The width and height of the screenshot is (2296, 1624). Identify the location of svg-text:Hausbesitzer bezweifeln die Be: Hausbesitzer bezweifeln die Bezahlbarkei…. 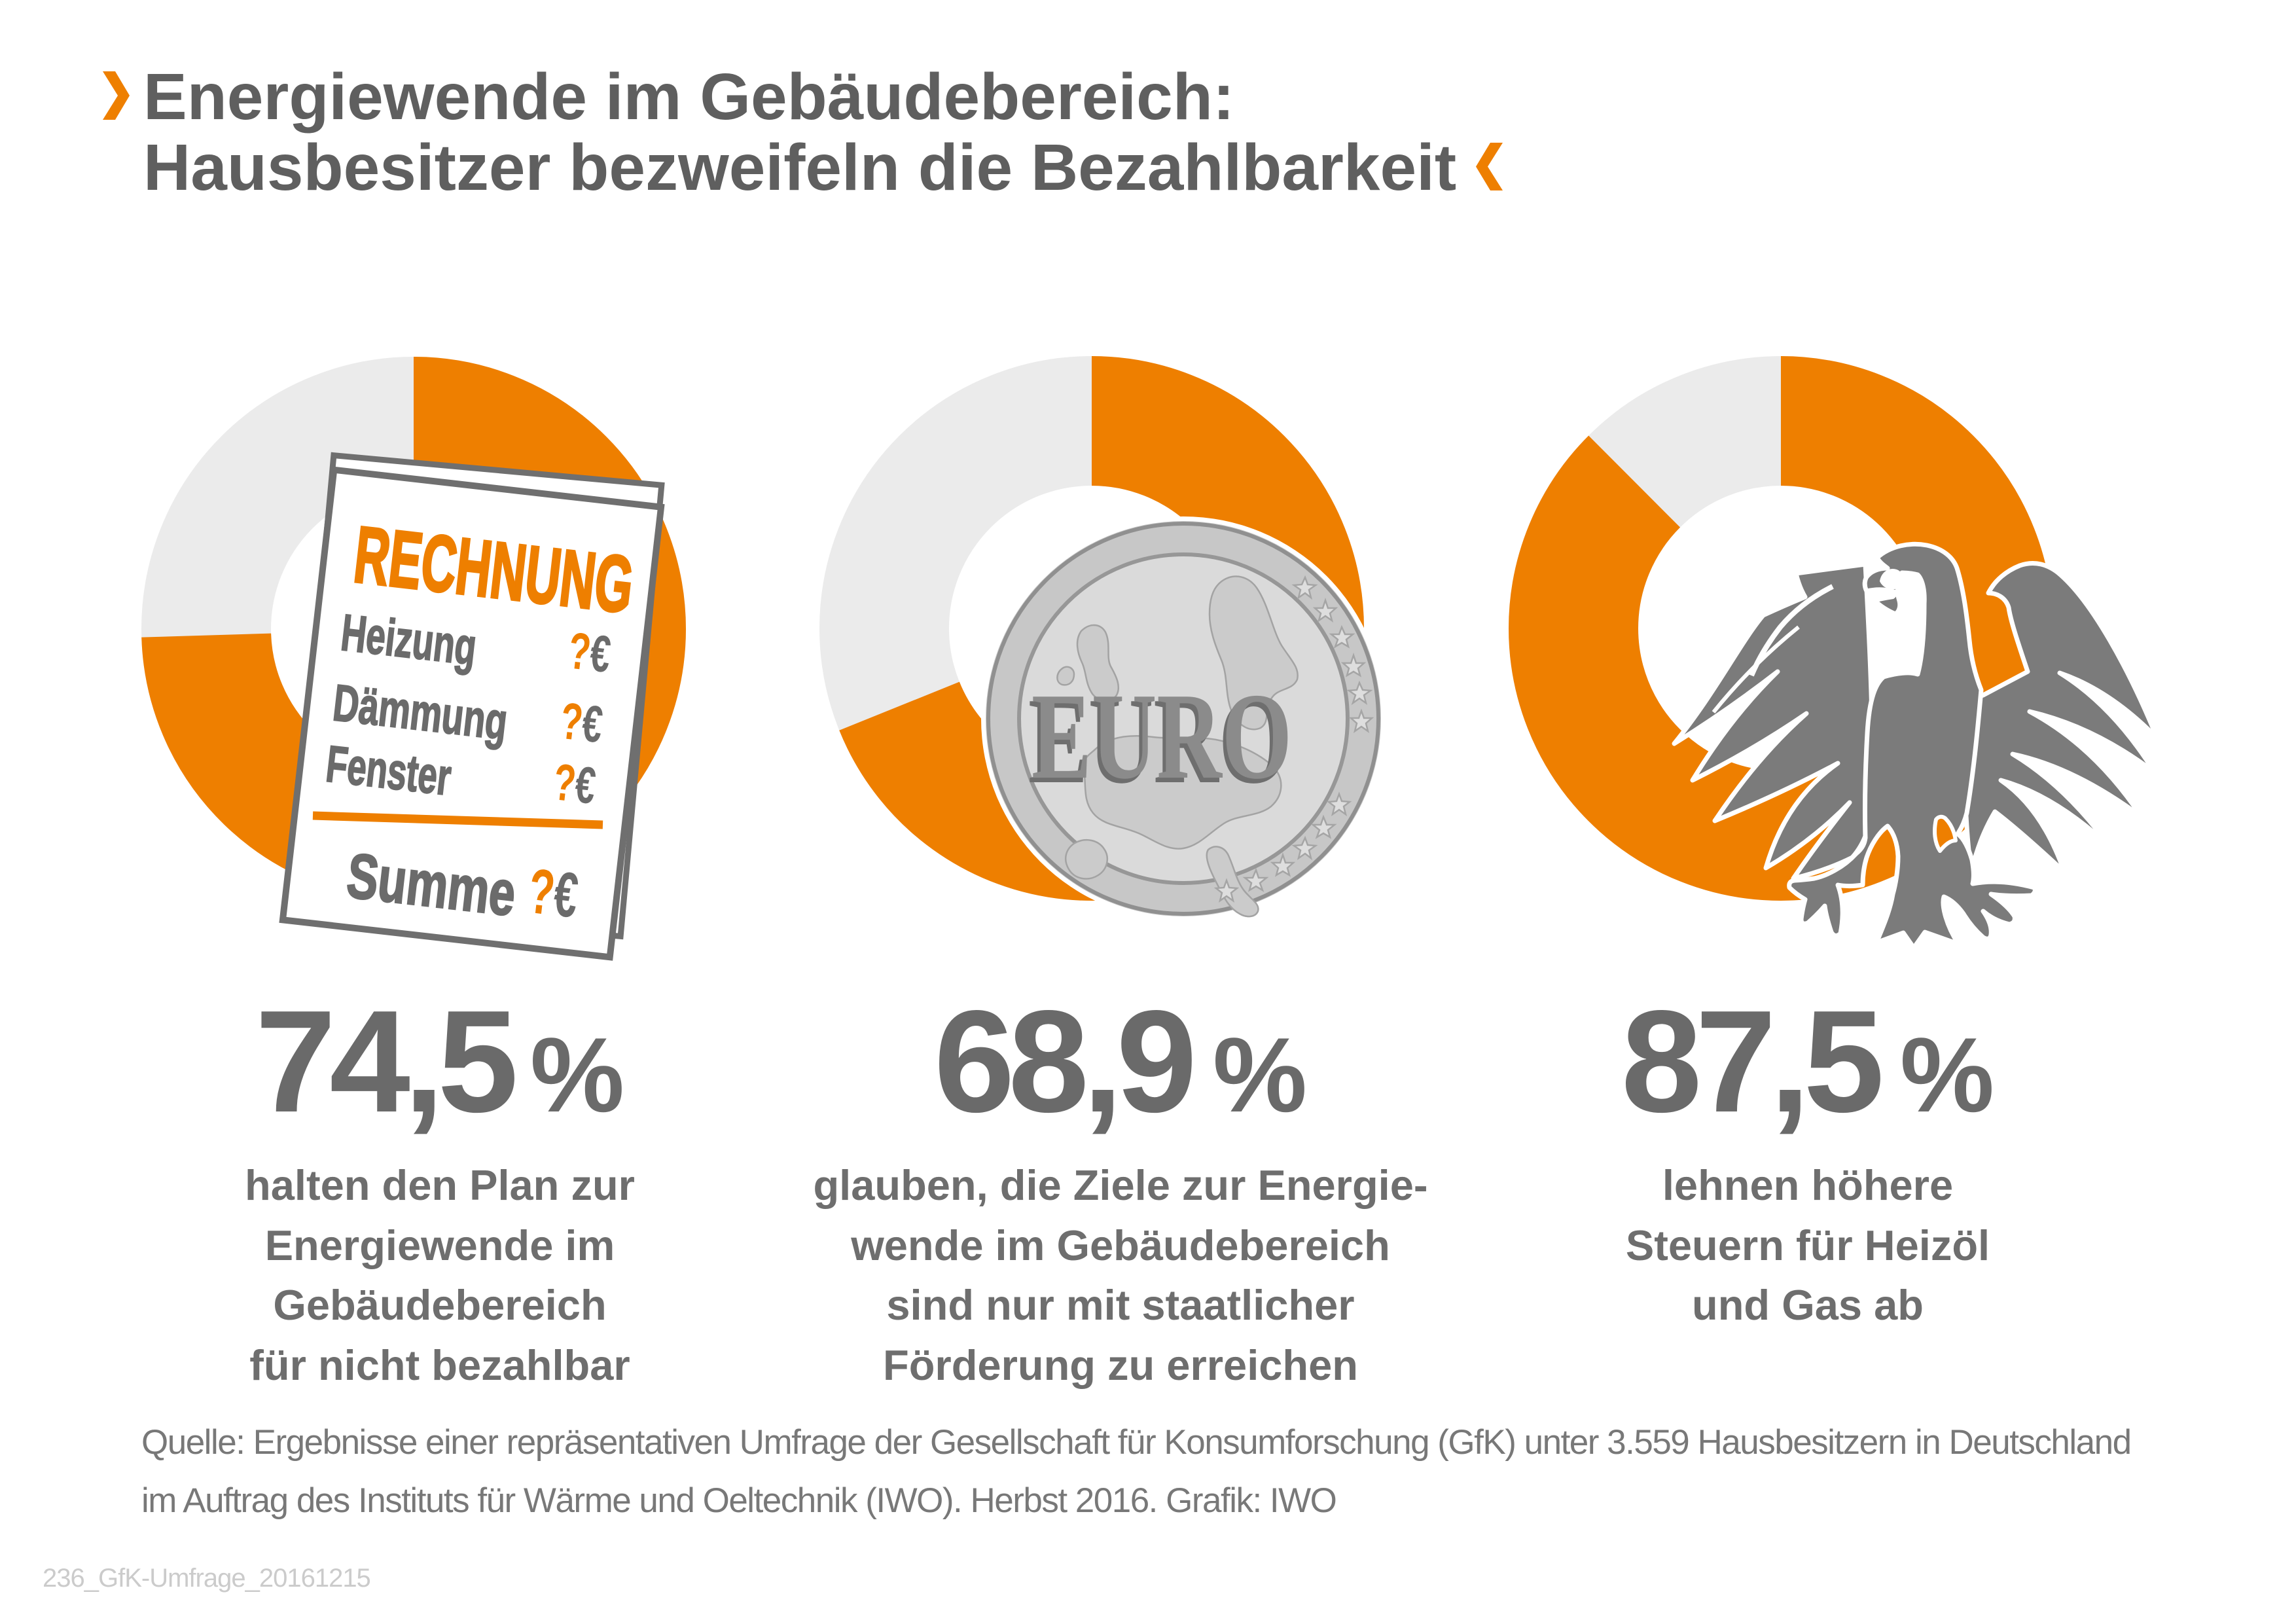
(799, 167).